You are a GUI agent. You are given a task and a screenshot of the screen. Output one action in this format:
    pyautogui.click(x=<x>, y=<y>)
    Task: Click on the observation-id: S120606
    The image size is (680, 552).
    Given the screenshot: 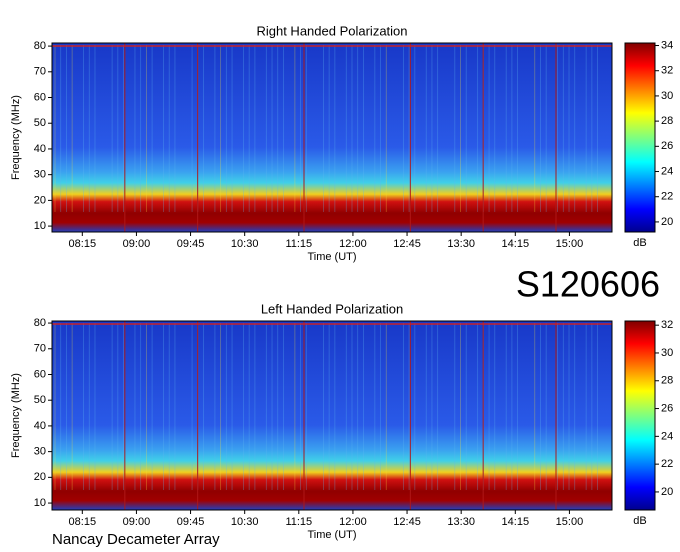 What is the action you would take?
    pyautogui.click(x=588, y=284)
    